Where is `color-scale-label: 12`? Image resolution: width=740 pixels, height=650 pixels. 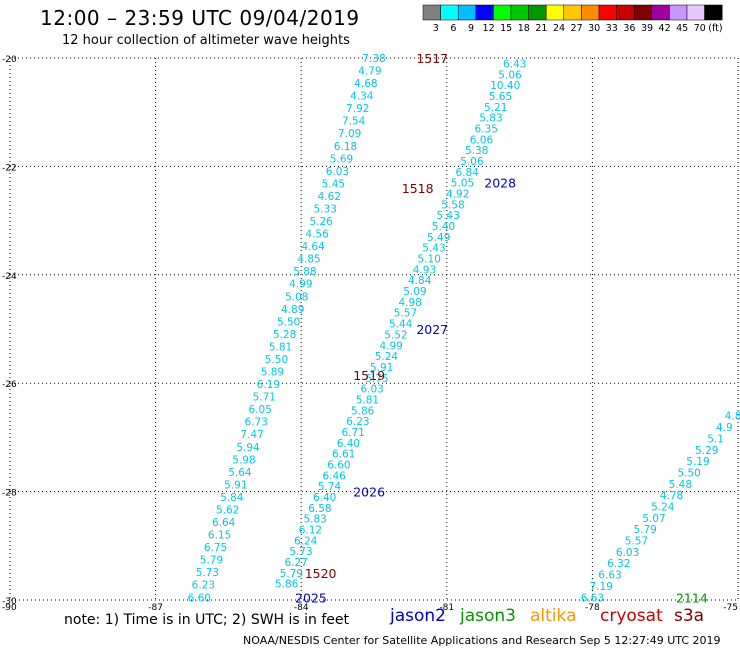
color-scale-label: 12 is located at coordinates (489, 28).